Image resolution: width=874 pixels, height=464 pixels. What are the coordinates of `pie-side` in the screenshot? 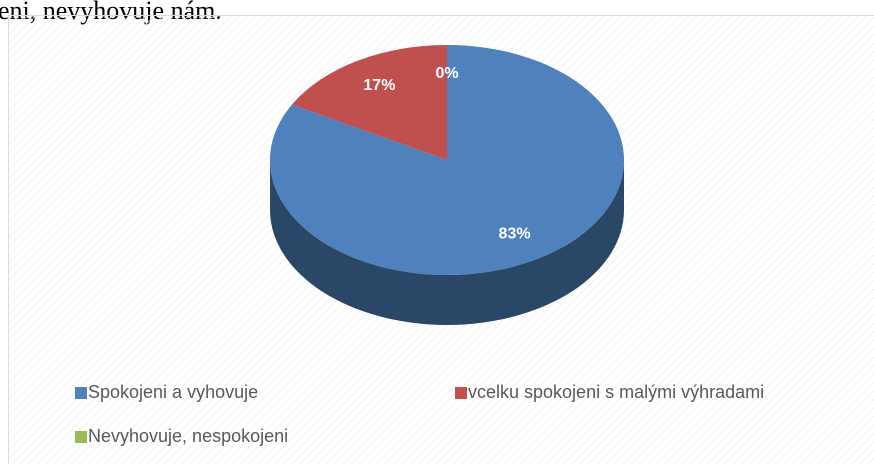 It's located at (447, 242).